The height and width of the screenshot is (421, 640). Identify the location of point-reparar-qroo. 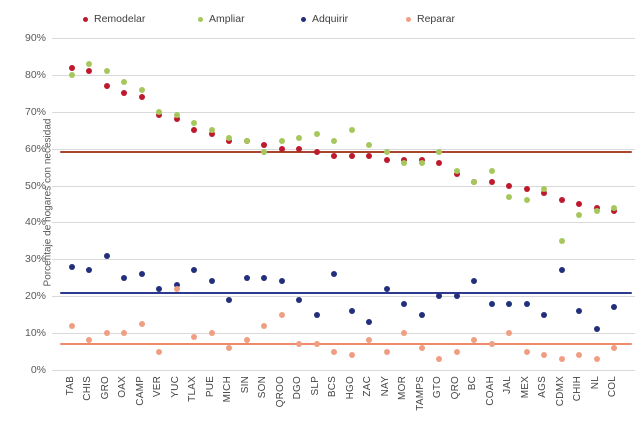
(281, 314).